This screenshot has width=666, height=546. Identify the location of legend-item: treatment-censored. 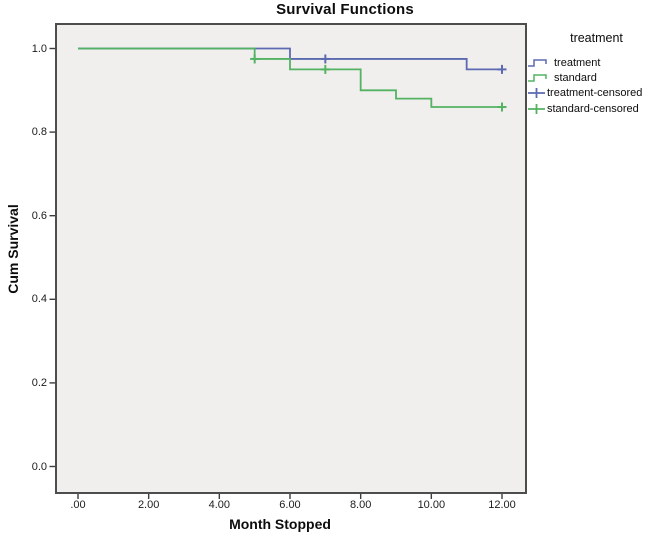
(596, 93).